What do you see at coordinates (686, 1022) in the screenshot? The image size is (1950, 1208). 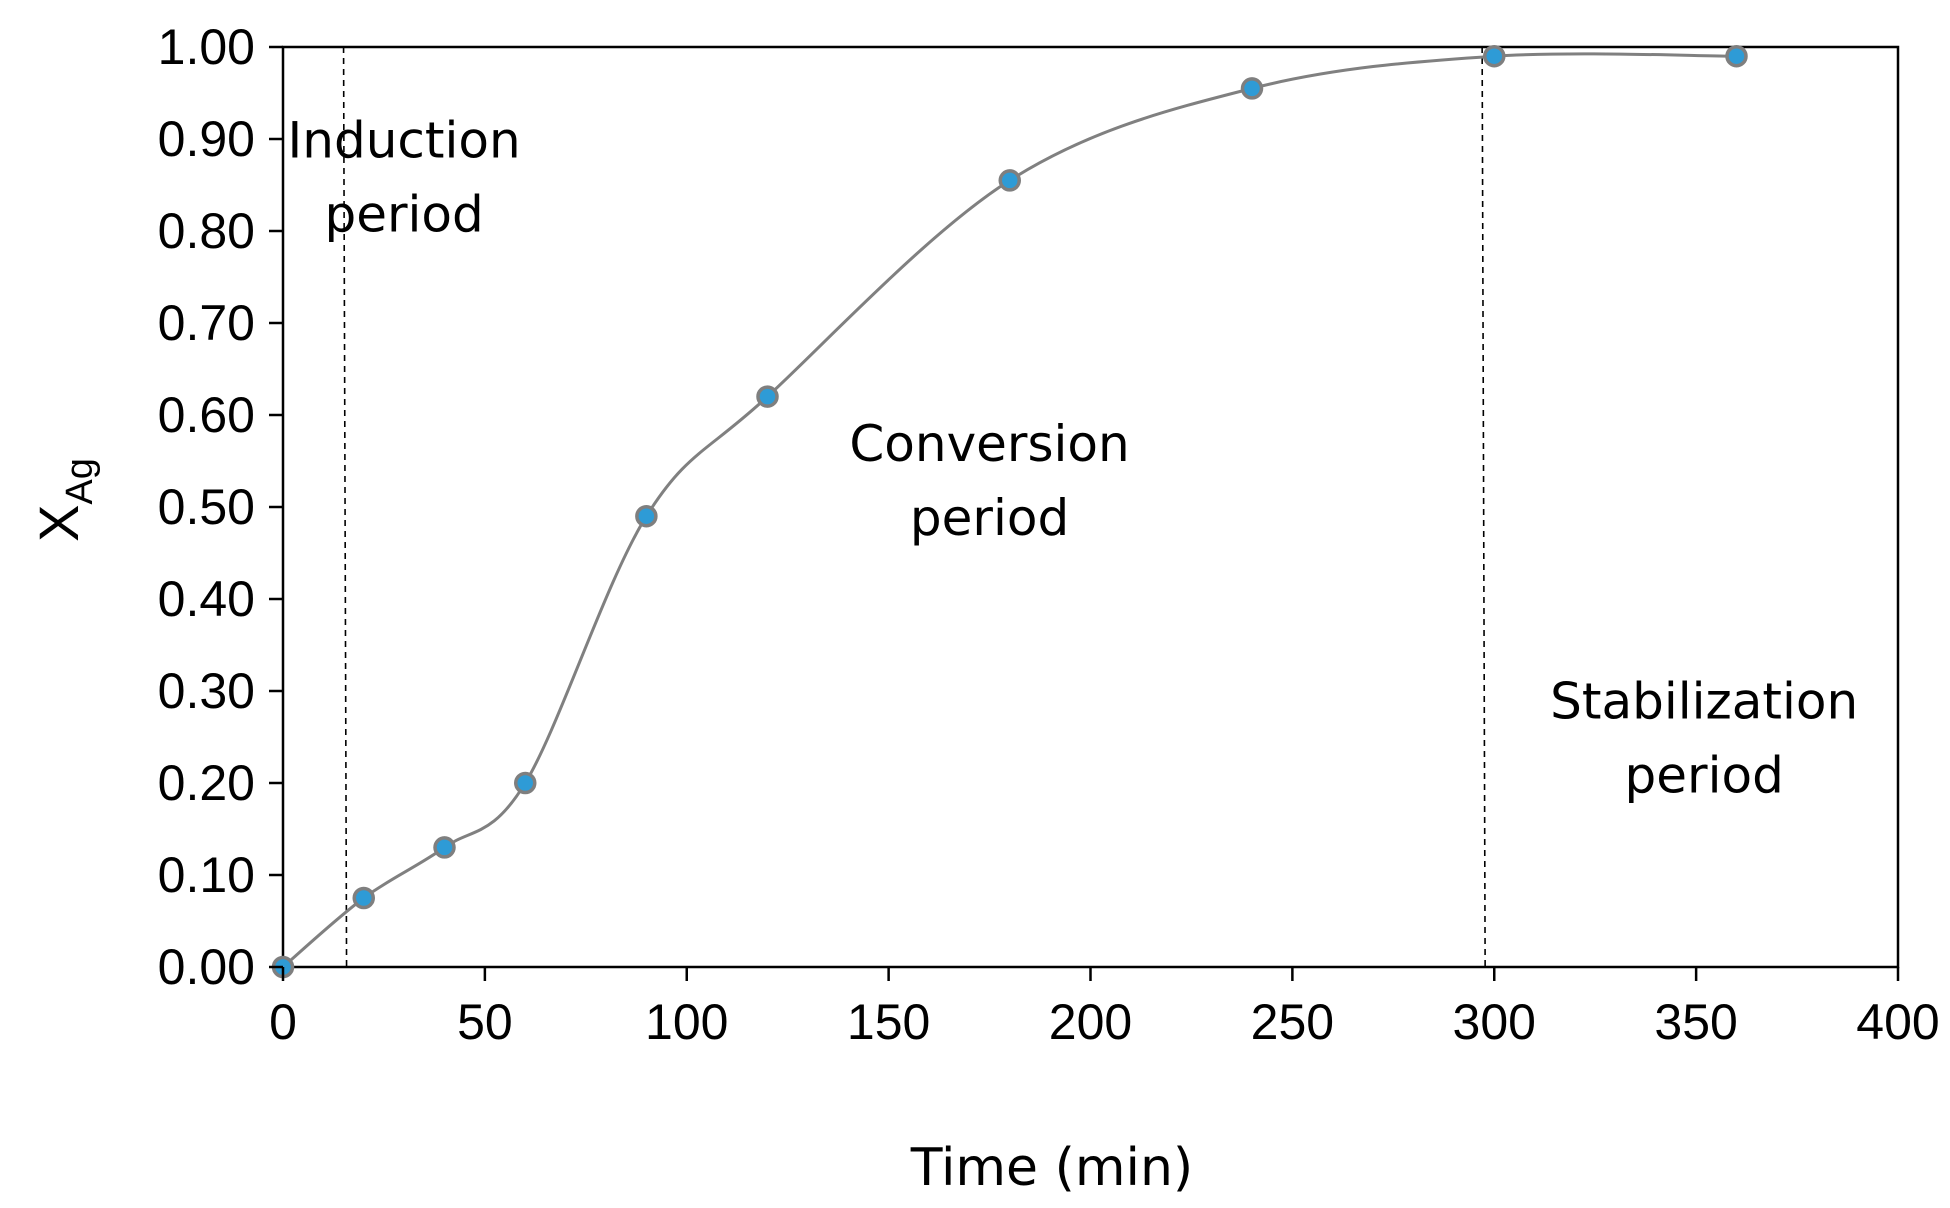 I see `x-tick-label: 100` at bounding box center [686, 1022].